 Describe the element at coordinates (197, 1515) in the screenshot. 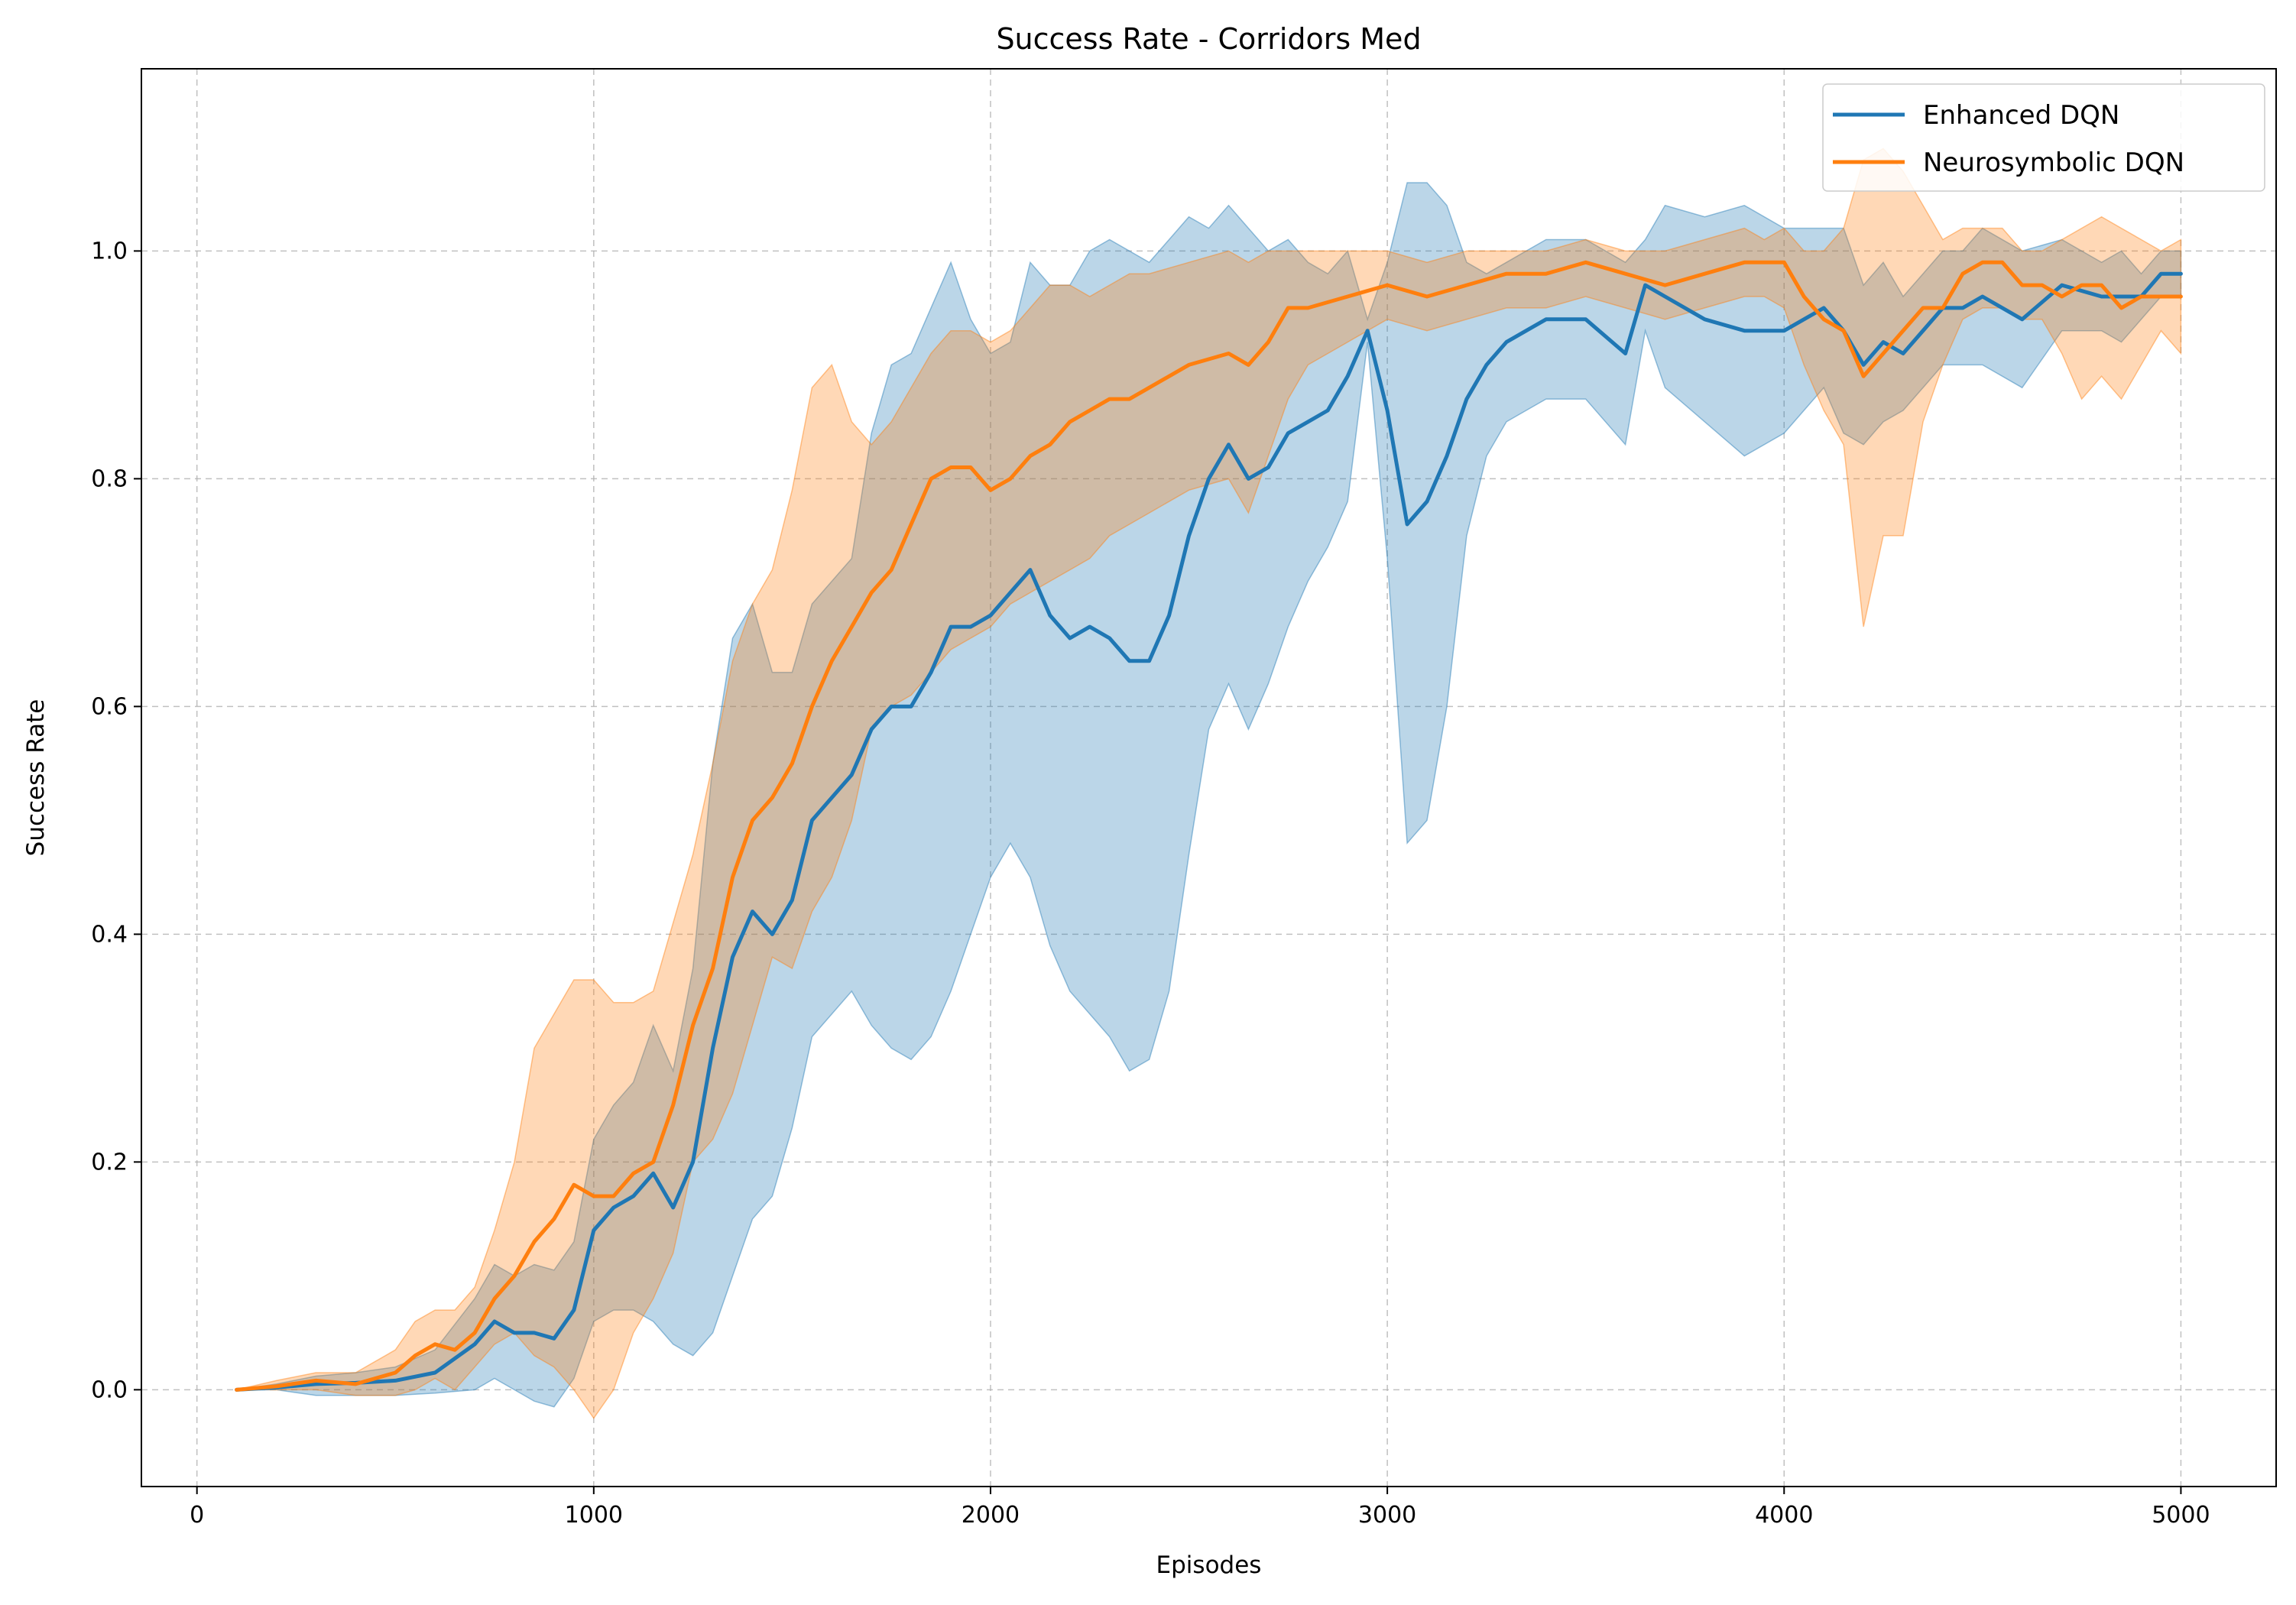

I see `x-tick-label: 0` at that location.